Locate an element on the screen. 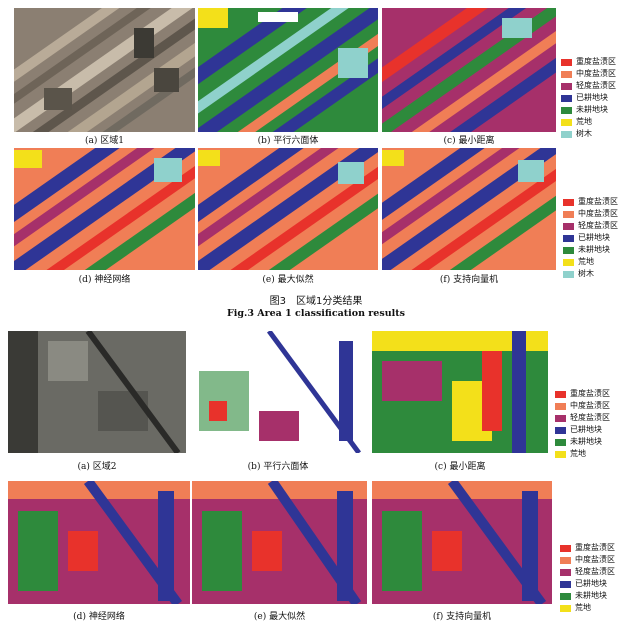 The width and height of the screenshot is (632, 635). fig4-panel-a-image is located at coordinates (97, 392).